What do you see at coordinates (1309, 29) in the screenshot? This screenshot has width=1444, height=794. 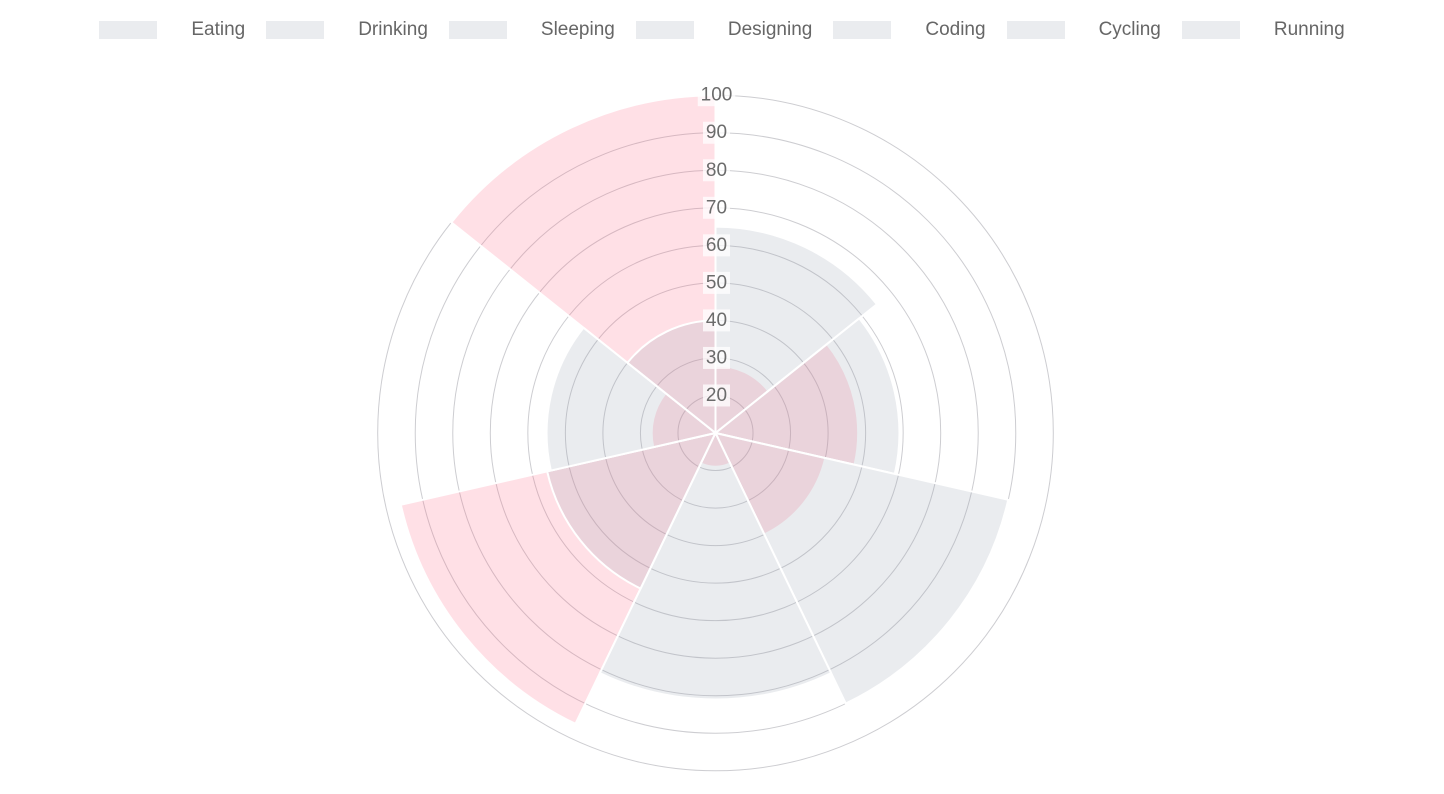 I see `legend-label: Running` at bounding box center [1309, 29].